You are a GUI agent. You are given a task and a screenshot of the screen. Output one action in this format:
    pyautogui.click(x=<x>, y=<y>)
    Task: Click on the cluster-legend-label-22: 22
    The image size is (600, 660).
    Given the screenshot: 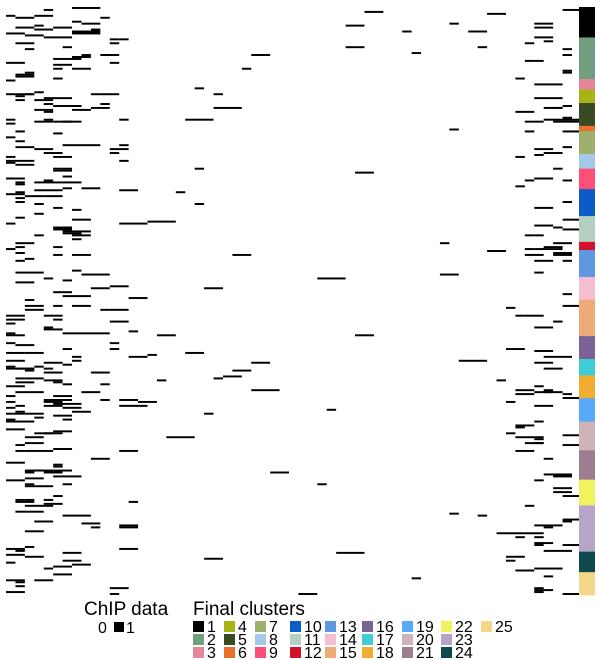 What is the action you would take?
    pyautogui.click(x=464, y=627)
    